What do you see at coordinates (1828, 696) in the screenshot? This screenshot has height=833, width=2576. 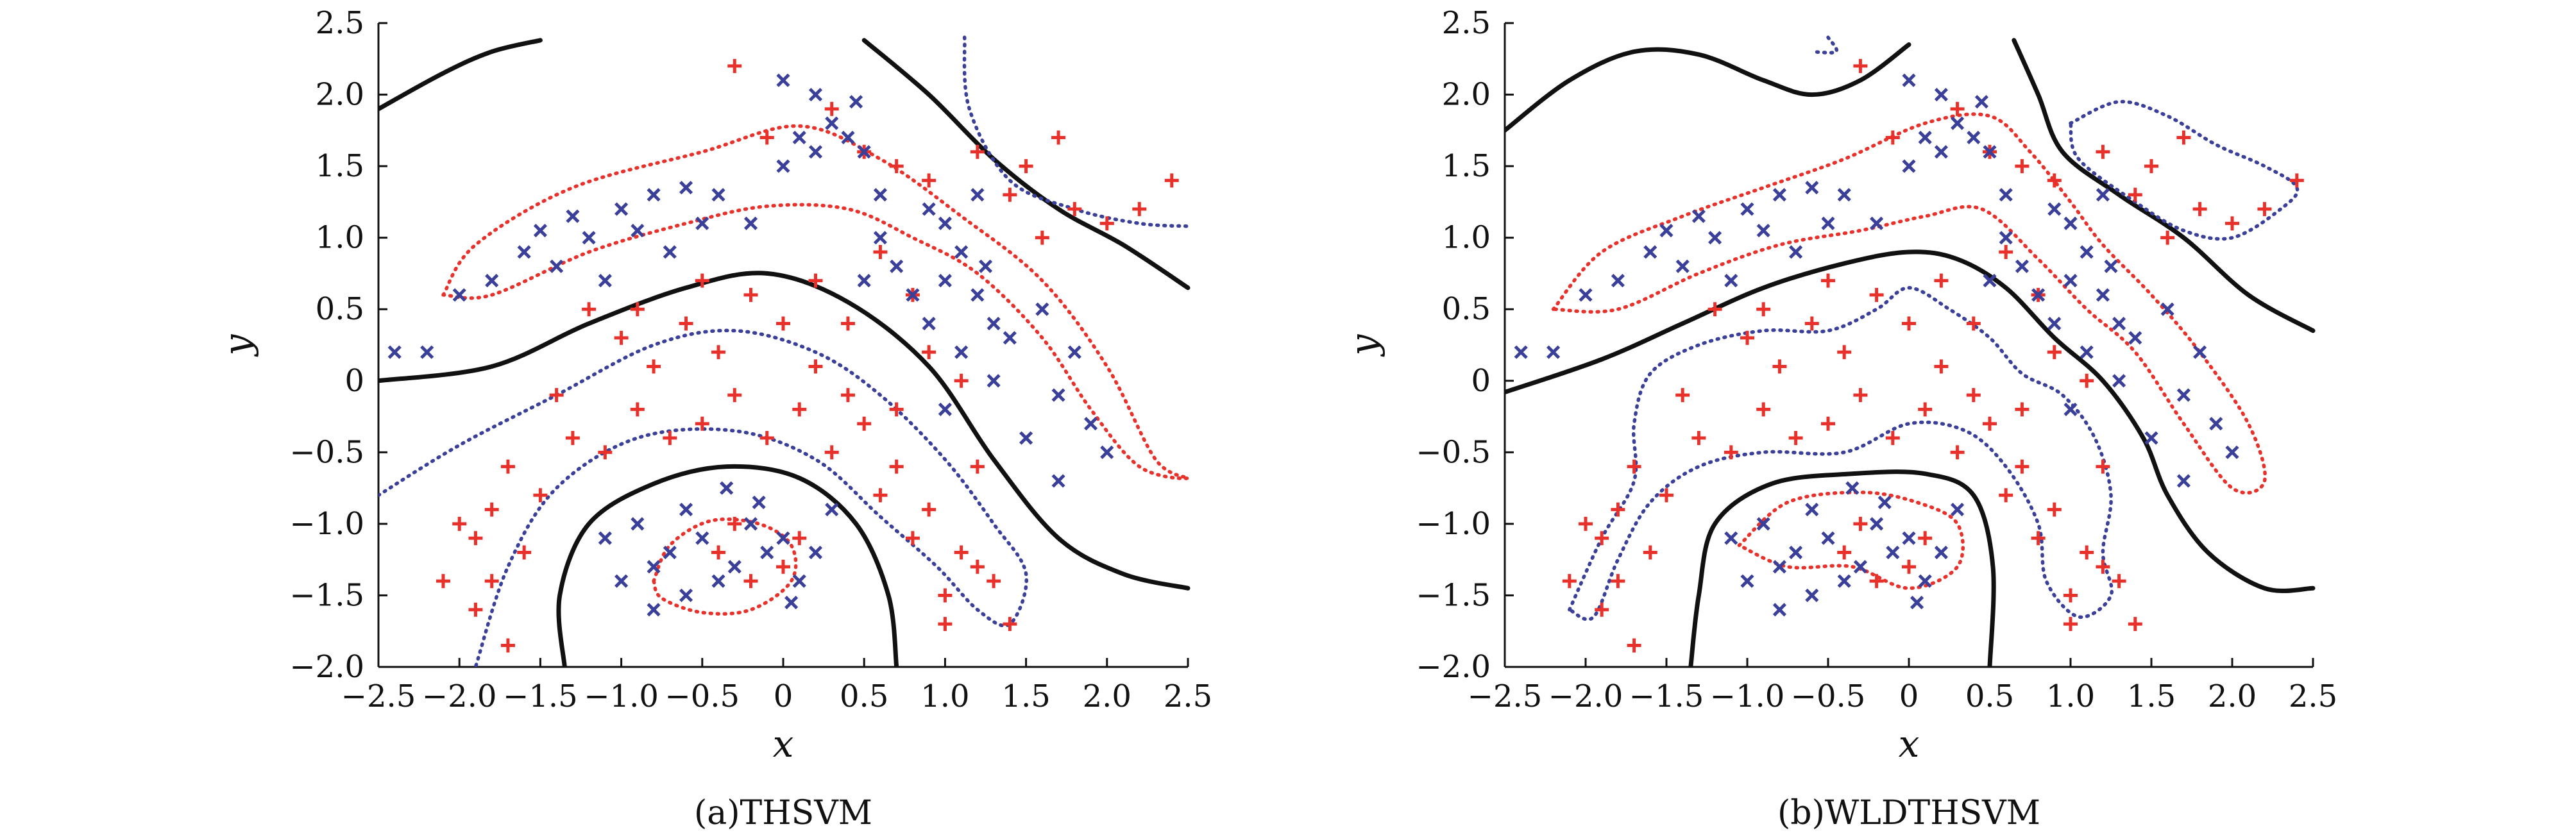 I see `x-tick-label: −0.5` at bounding box center [1828, 696].